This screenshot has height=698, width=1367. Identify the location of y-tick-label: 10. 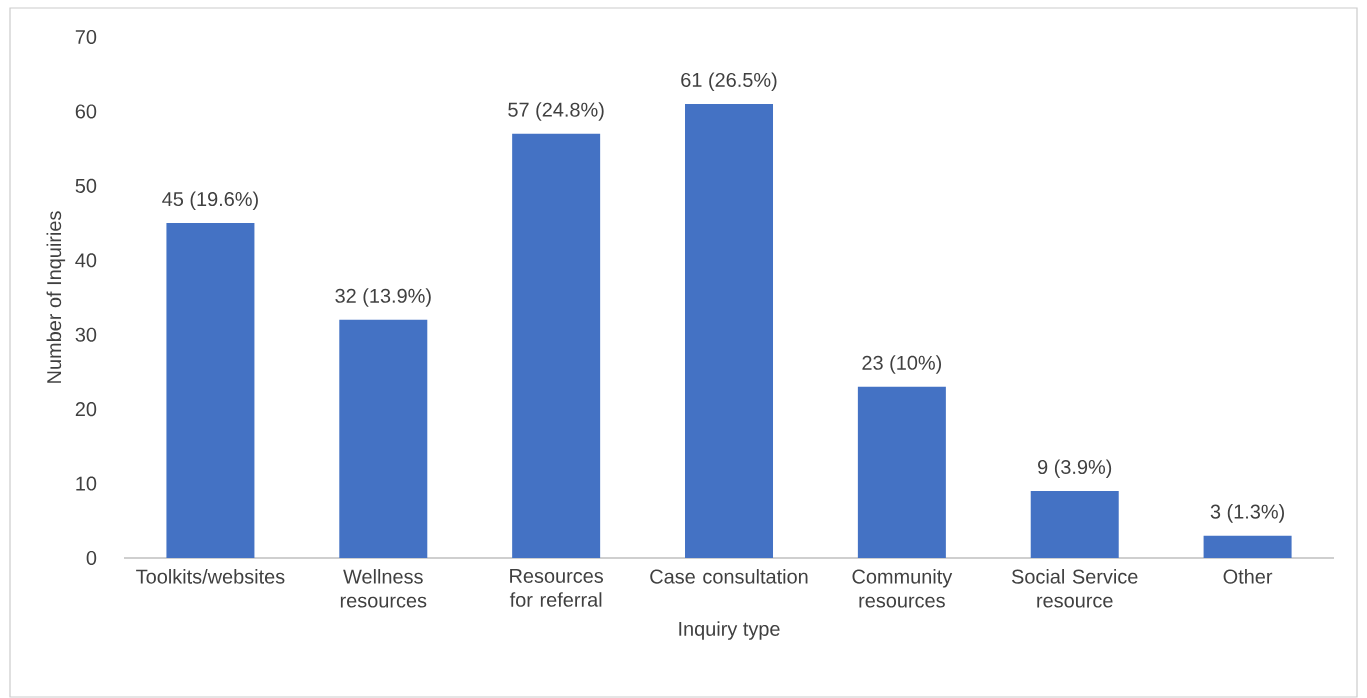
(86, 483).